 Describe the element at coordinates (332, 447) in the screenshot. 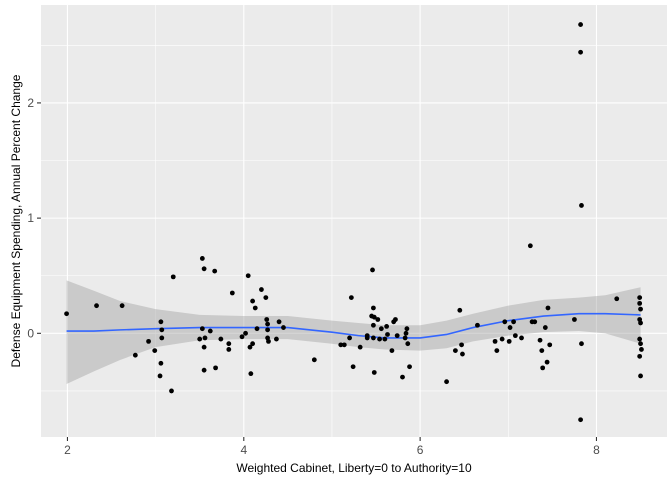

I see `x-axis-ticks: 2 4 6 8` at that location.